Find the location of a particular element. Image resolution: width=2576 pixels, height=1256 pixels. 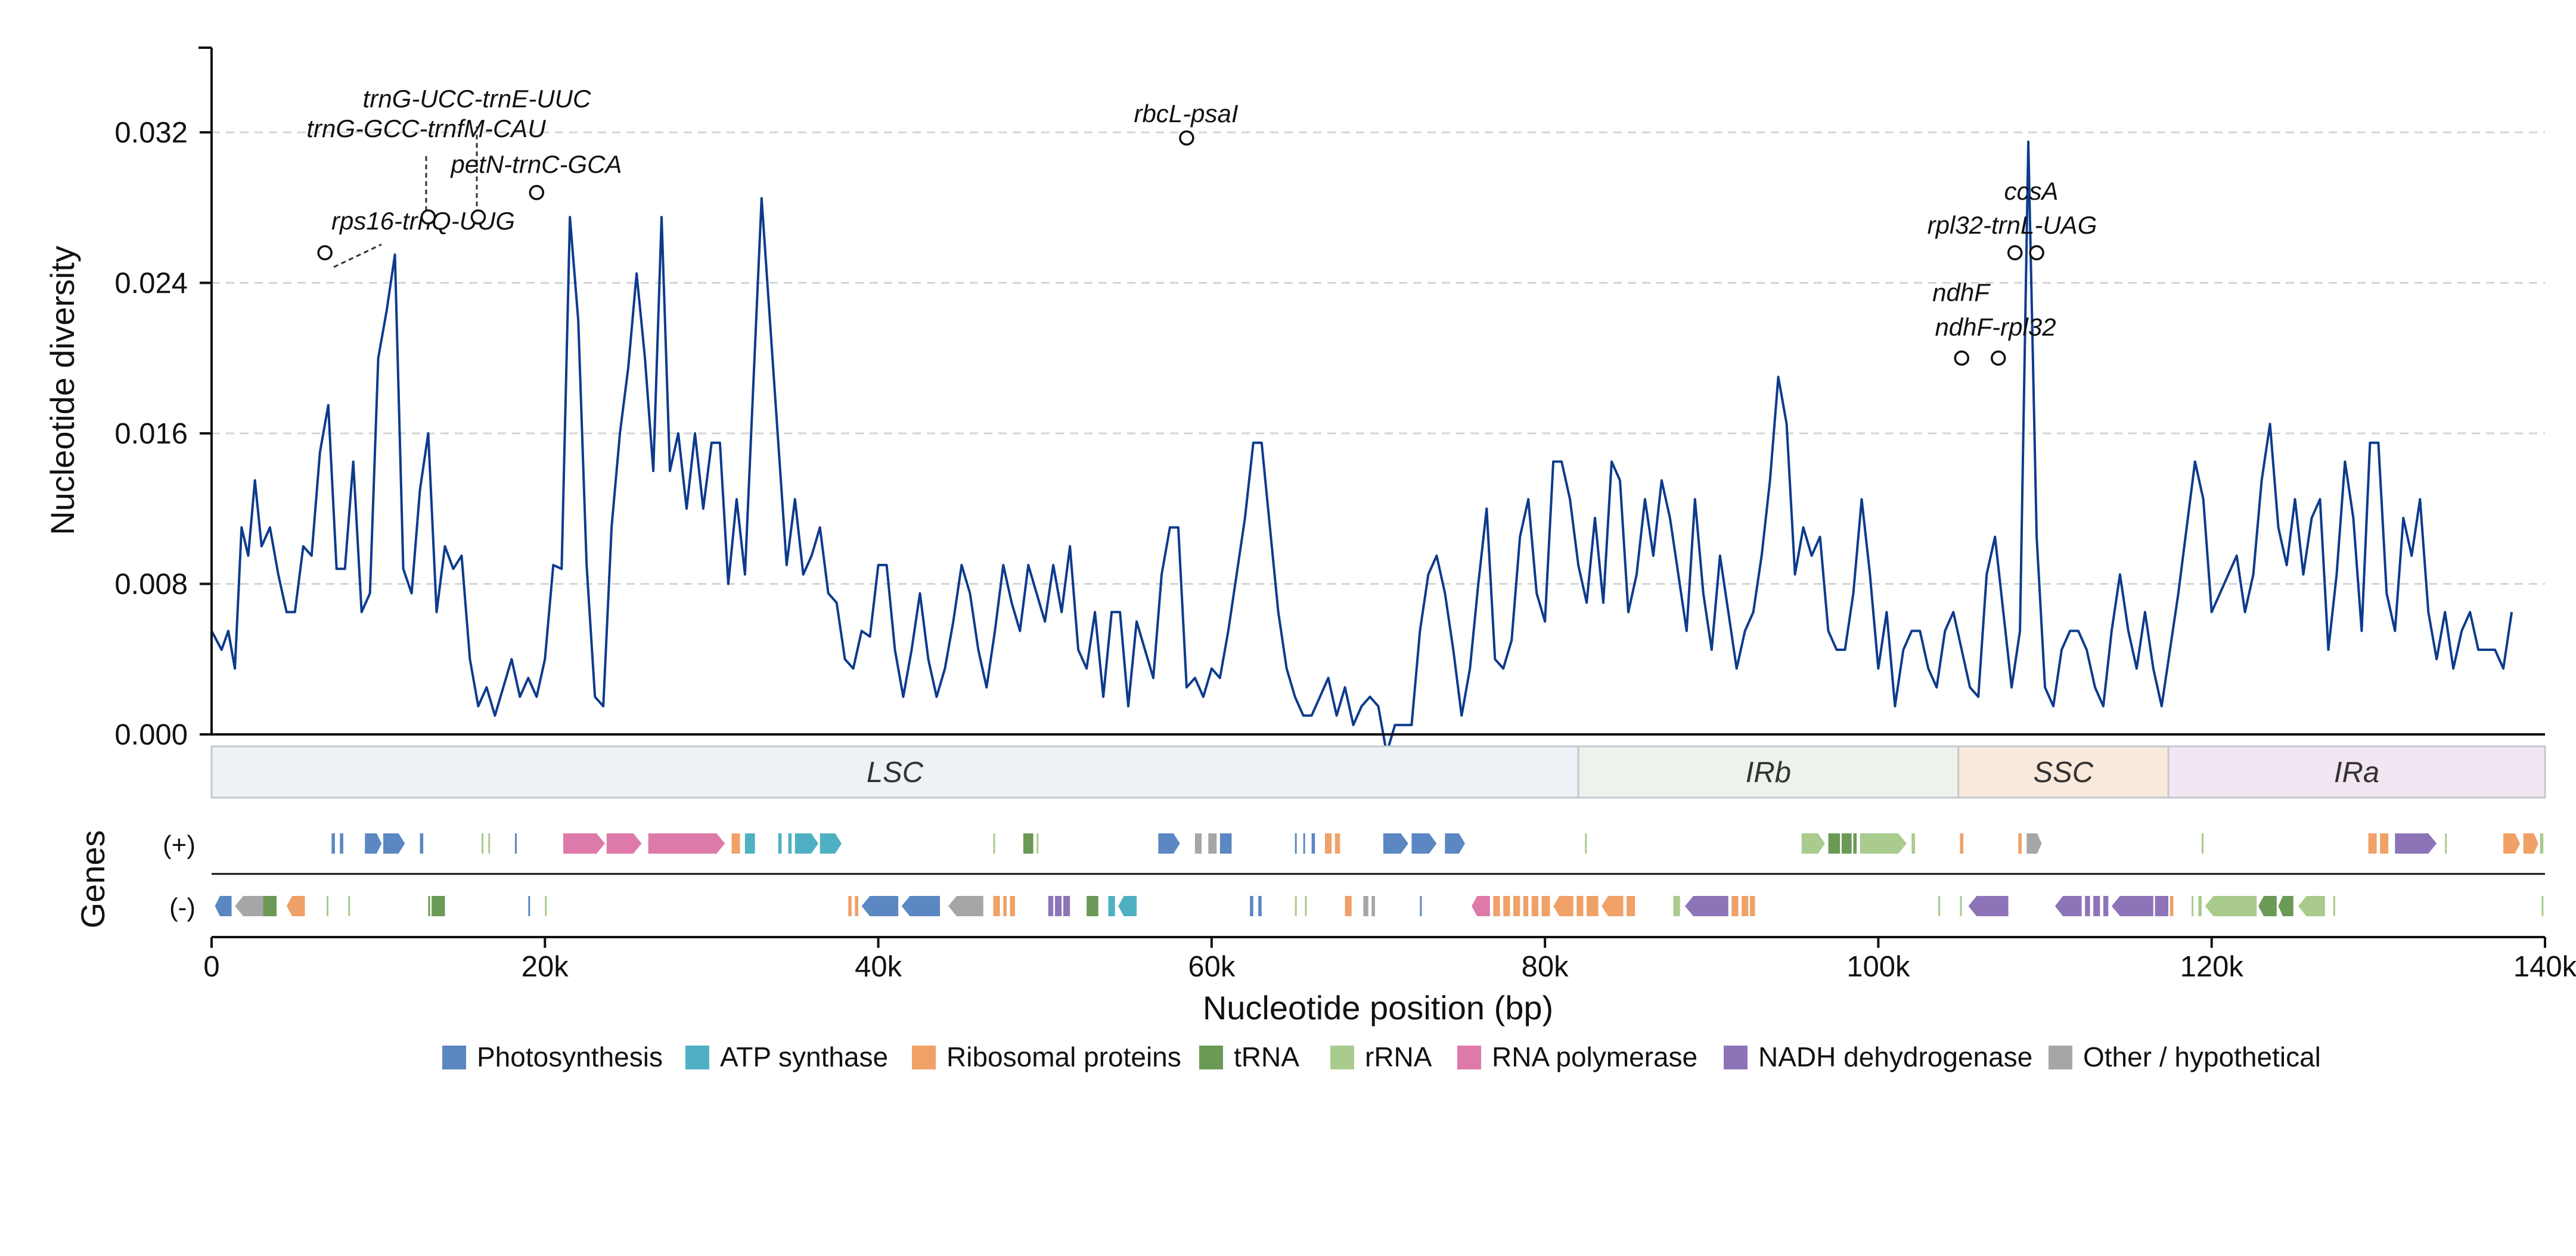

legend-label: Other / hypothetical is located at coordinates (2202, 1056).